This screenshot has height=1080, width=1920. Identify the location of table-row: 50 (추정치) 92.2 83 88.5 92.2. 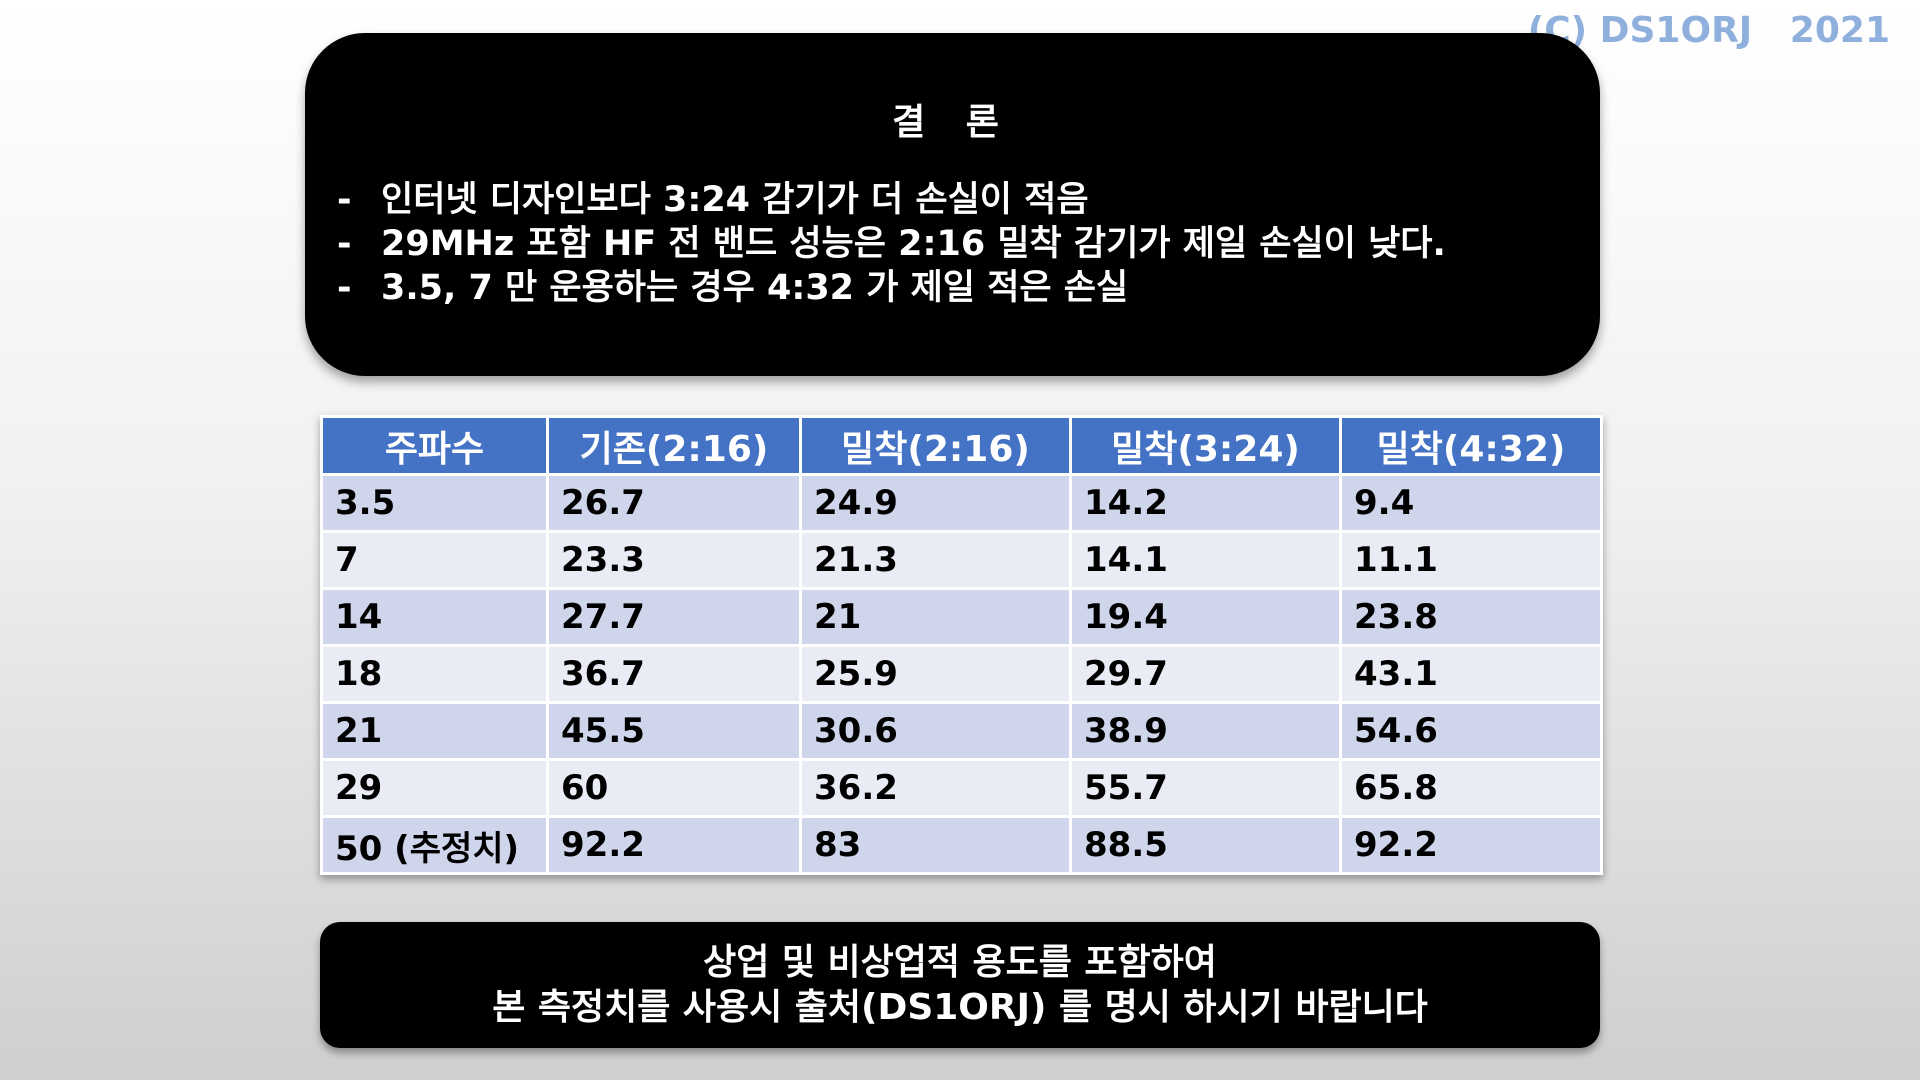
(961, 845).